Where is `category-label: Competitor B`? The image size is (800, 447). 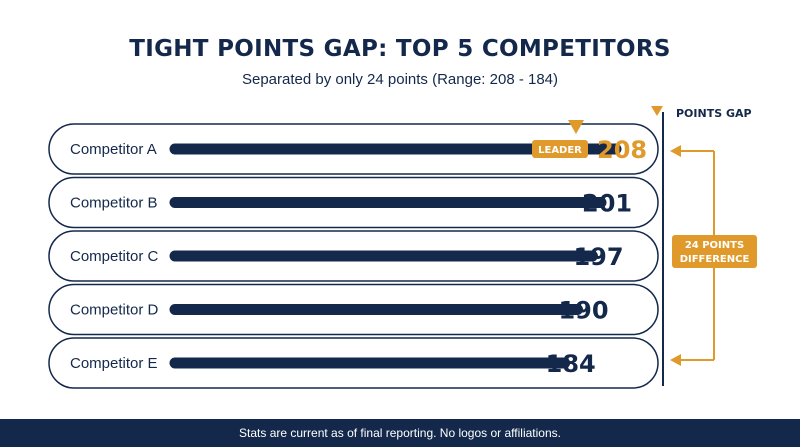 category-label: Competitor B is located at coordinates (114, 203).